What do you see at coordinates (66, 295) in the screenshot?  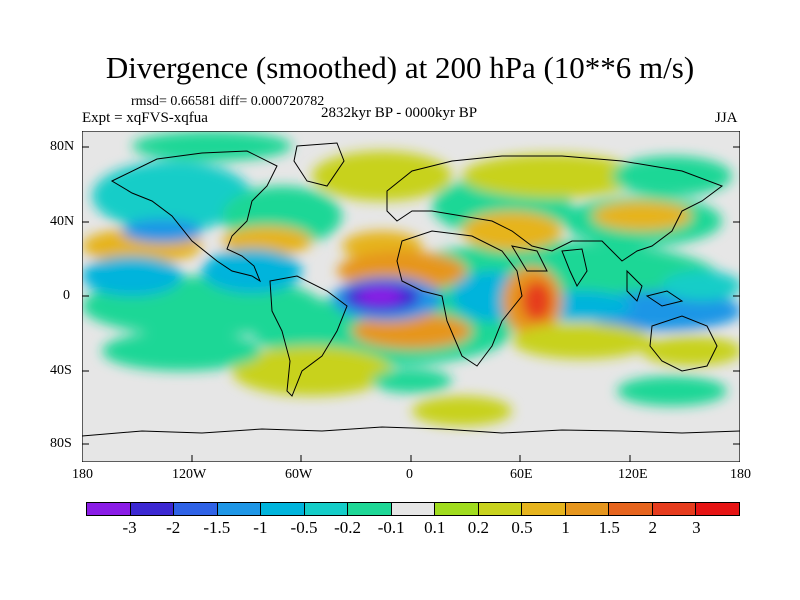 I see `lat-label-0: 0` at bounding box center [66, 295].